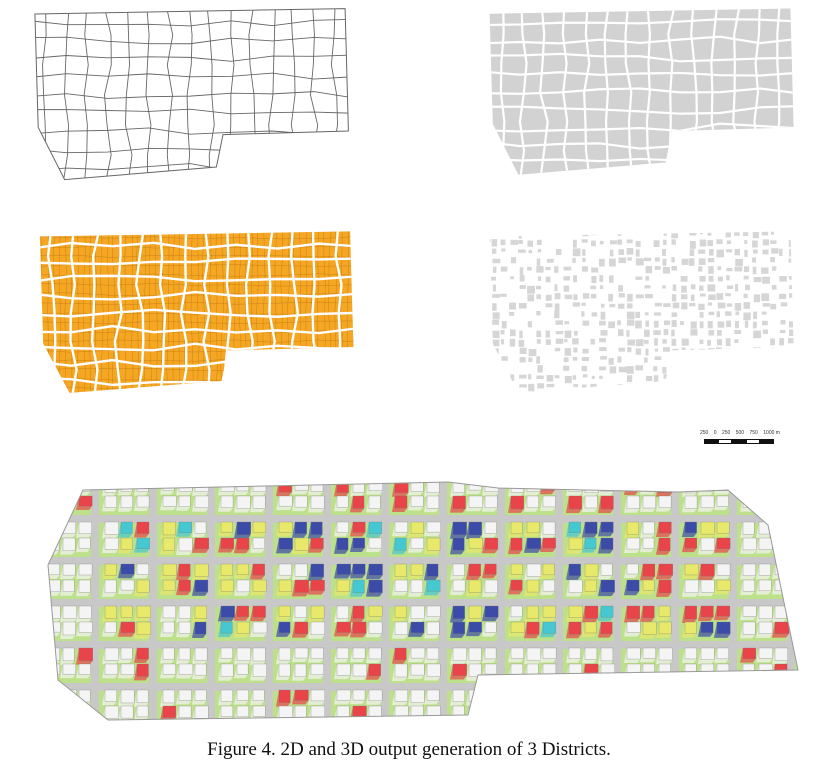 This screenshot has height=777, width=818. What do you see at coordinates (196, 312) in the screenshot?
I see `parcels-map` at bounding box center [196, 312].